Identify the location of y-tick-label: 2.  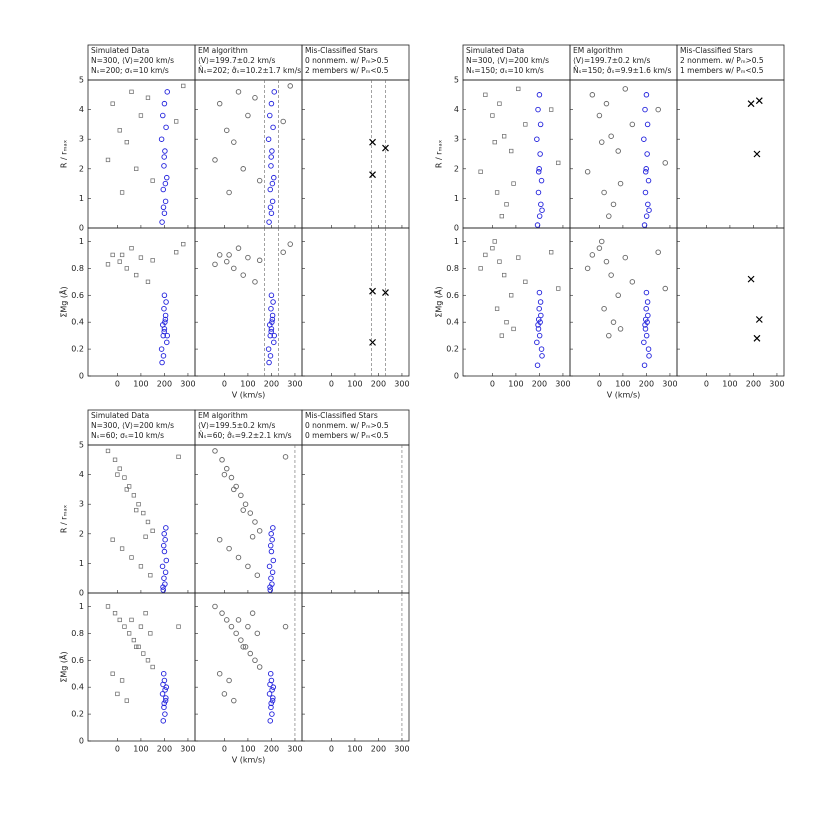
(81, 533).